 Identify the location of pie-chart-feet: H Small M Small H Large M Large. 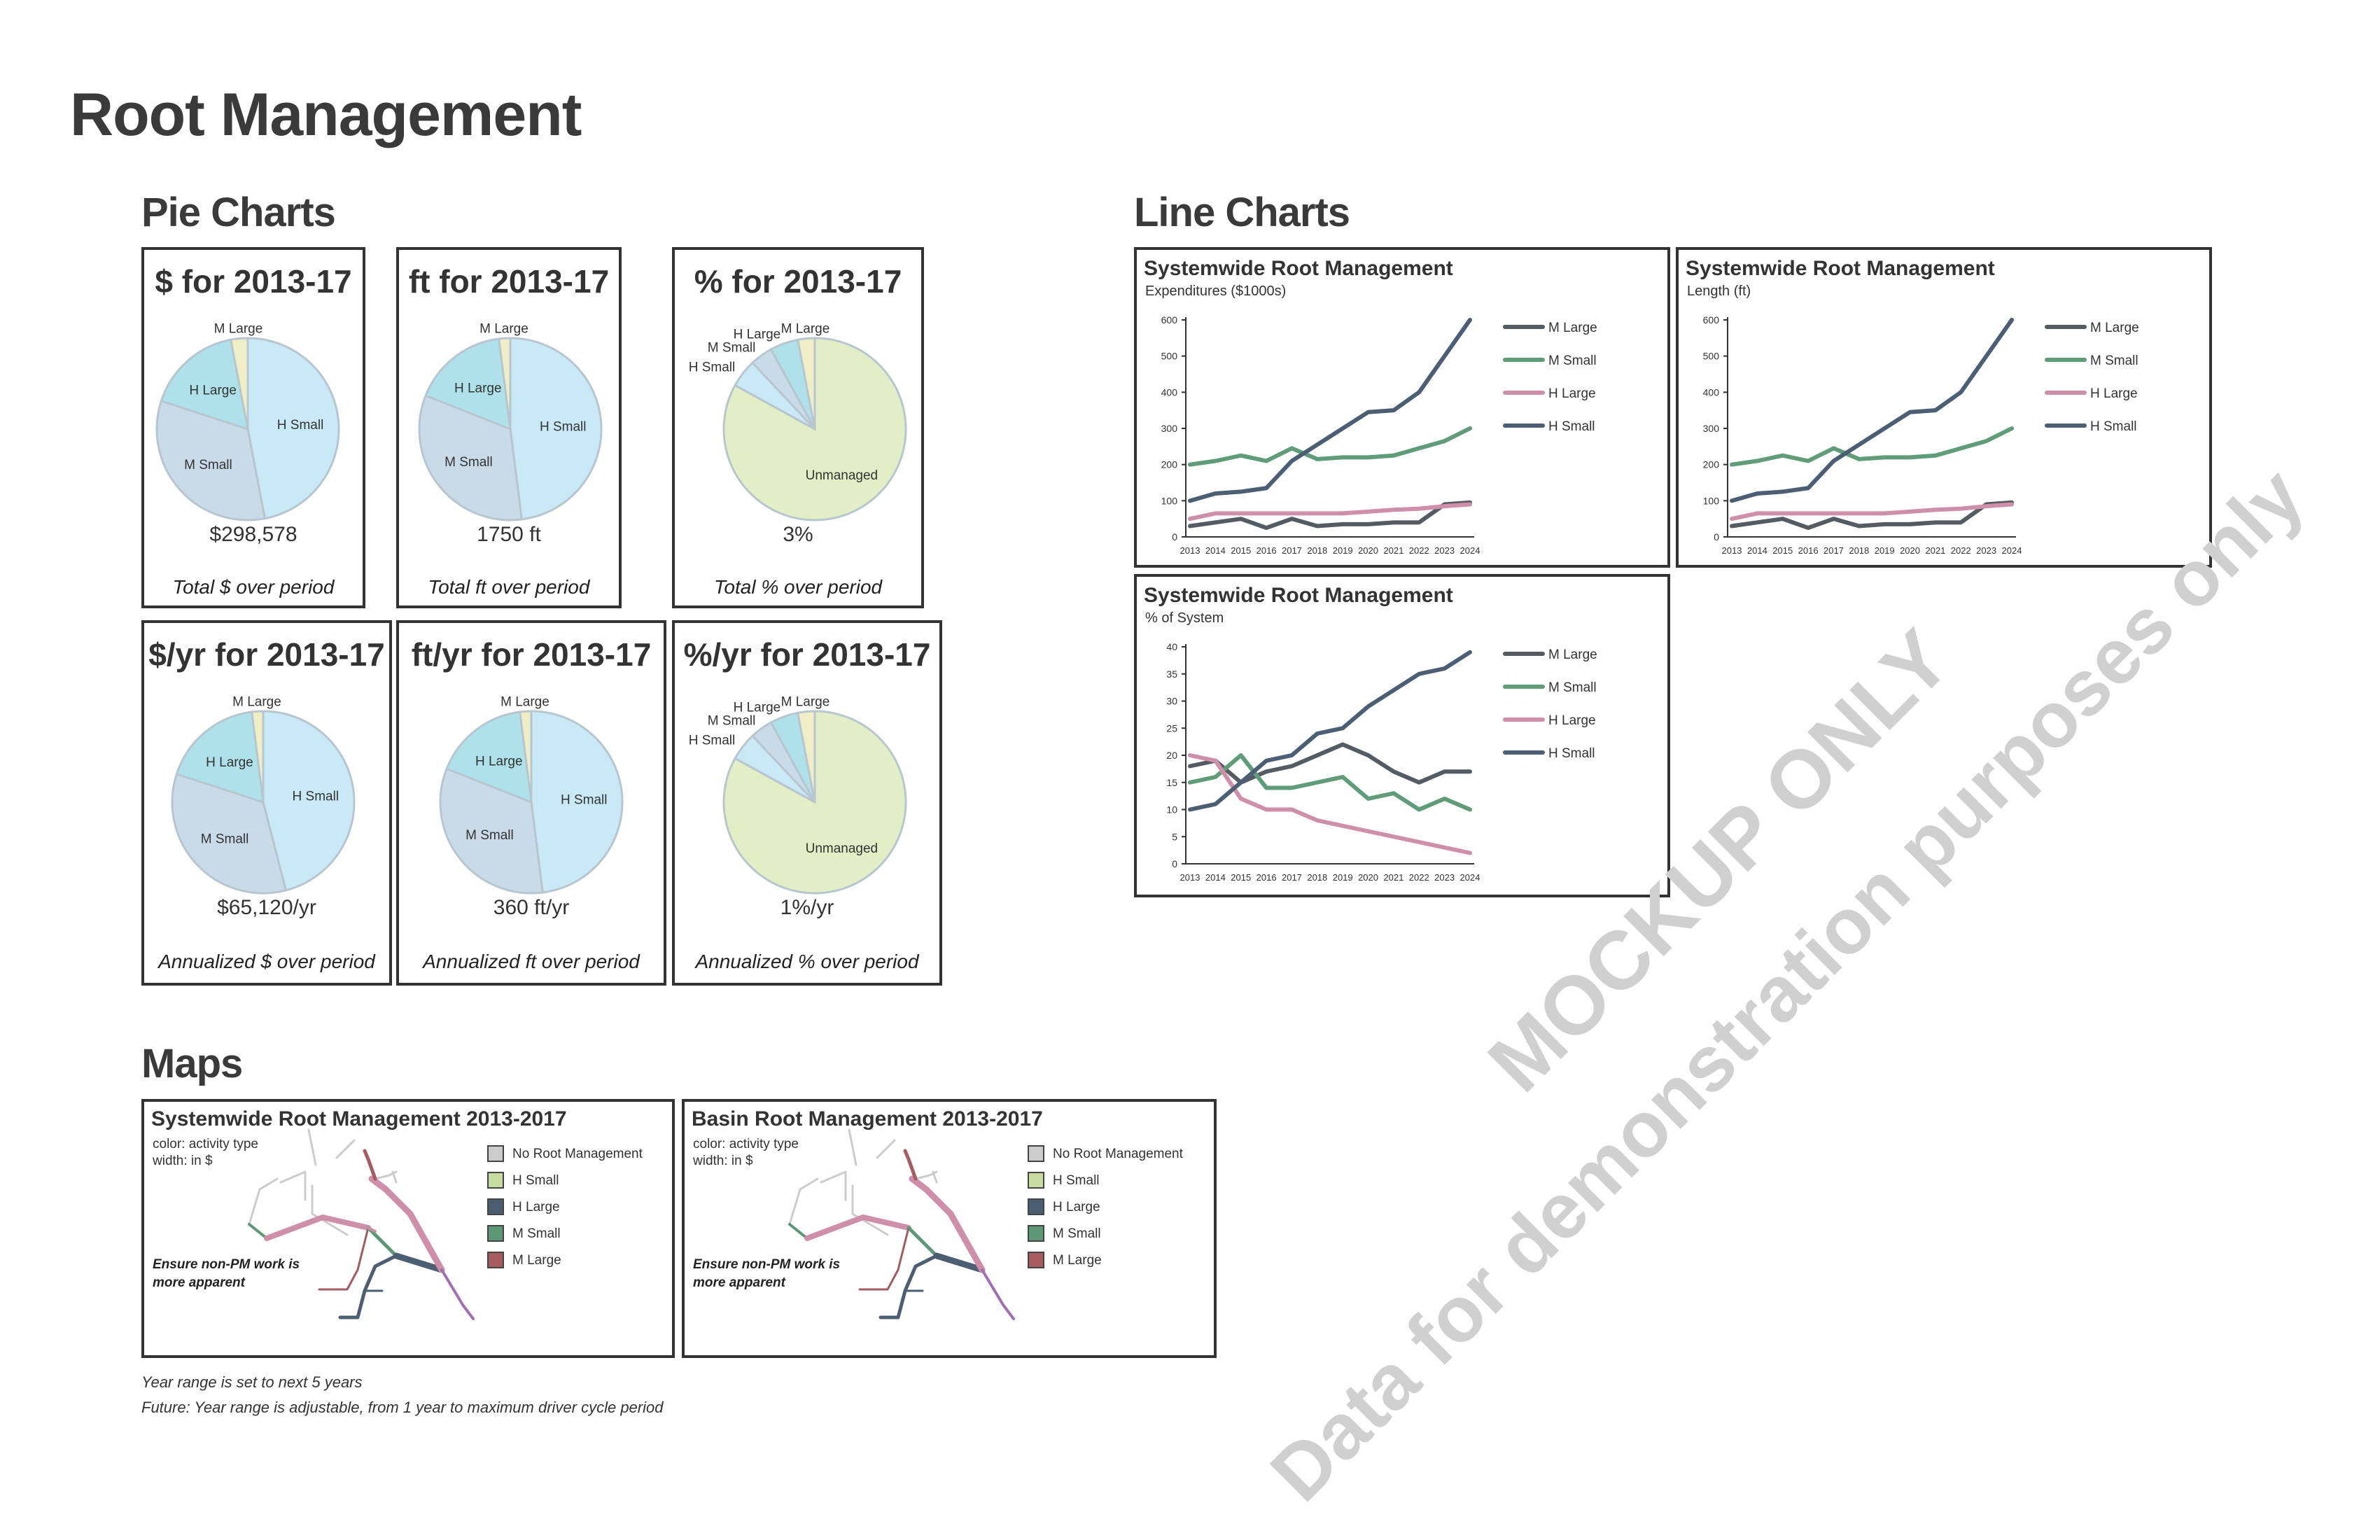
(510, 421).